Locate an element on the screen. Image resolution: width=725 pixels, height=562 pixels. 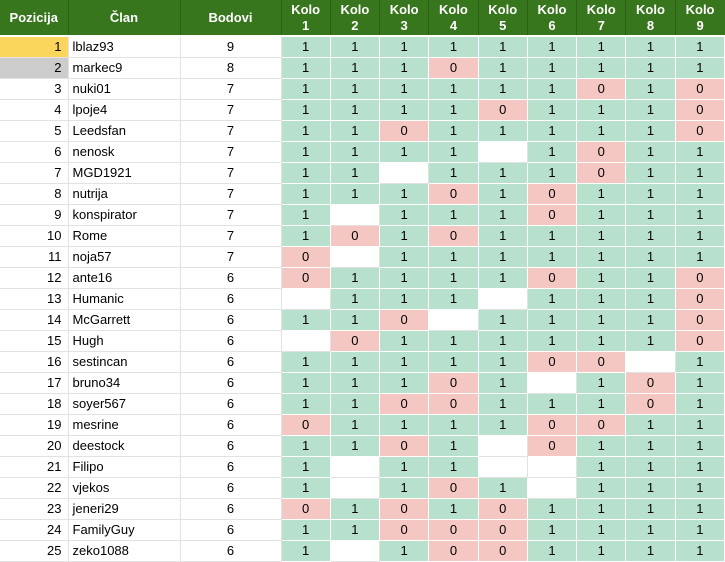
member-name-cell: mesrine is located at coordinates (124, 425).